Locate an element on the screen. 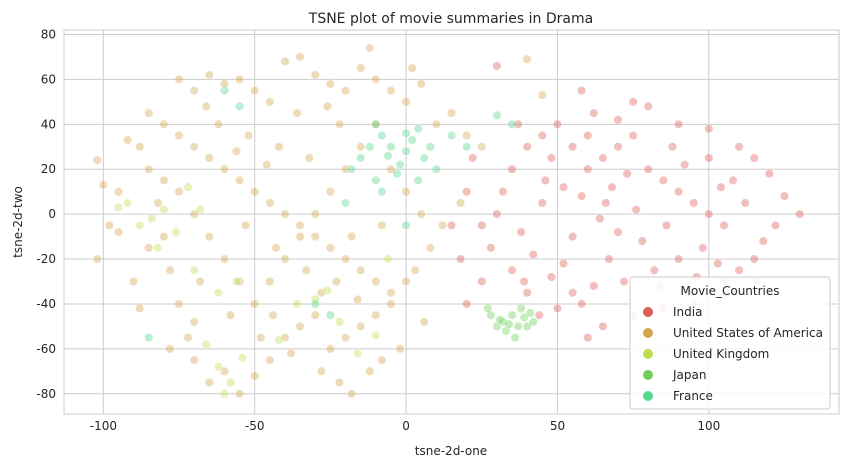 This screenshot has height=468, width=847. legend-label: United Kingdom is located at coordinates (721, 354).